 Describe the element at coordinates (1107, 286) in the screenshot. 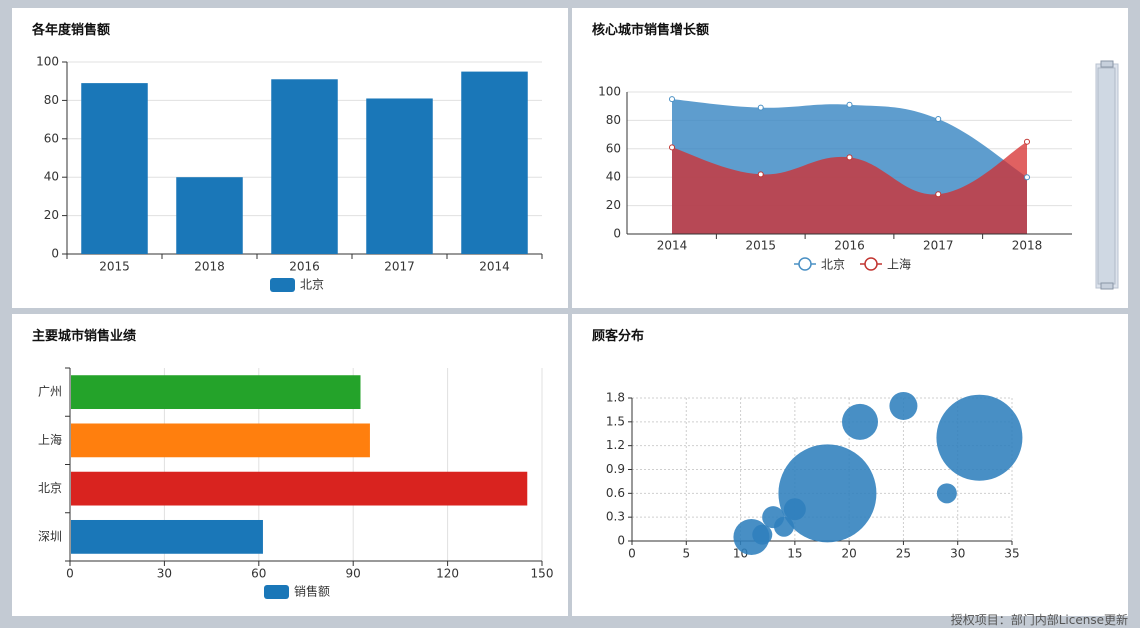

I see `zoom-slider-handle-bottom` at that location.